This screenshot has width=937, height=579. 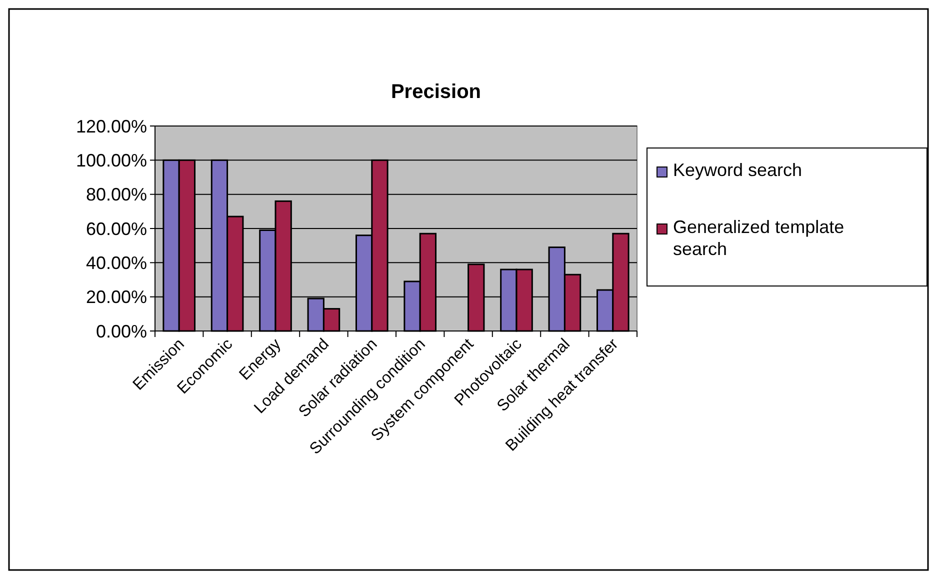 What do you see at coordinates (111, 126) in the screenshot?
I see `y-tick-label: 120.00%` at bounding box center [111, 126].